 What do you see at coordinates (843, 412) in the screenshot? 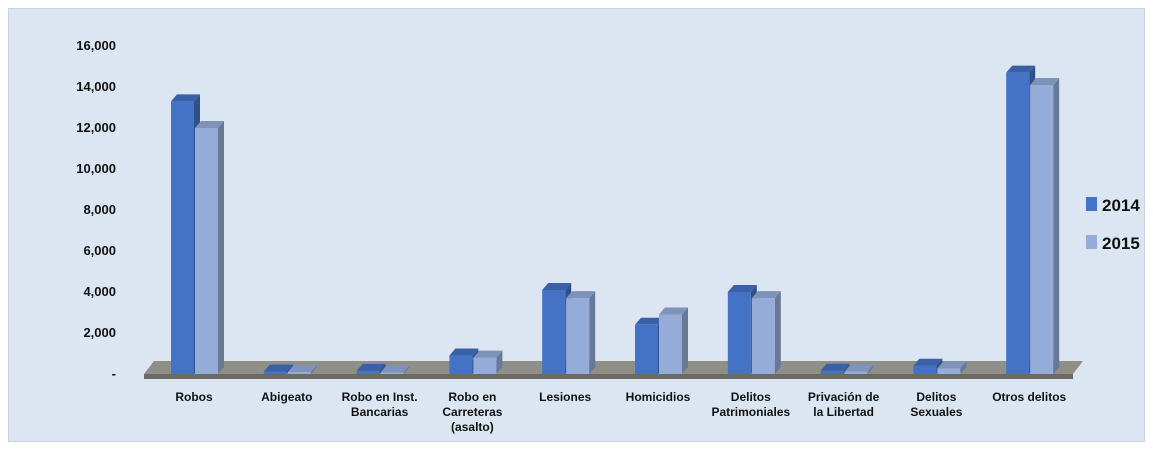
I see `x-tick-label: la Libertad` at bounding box center [843, 412].